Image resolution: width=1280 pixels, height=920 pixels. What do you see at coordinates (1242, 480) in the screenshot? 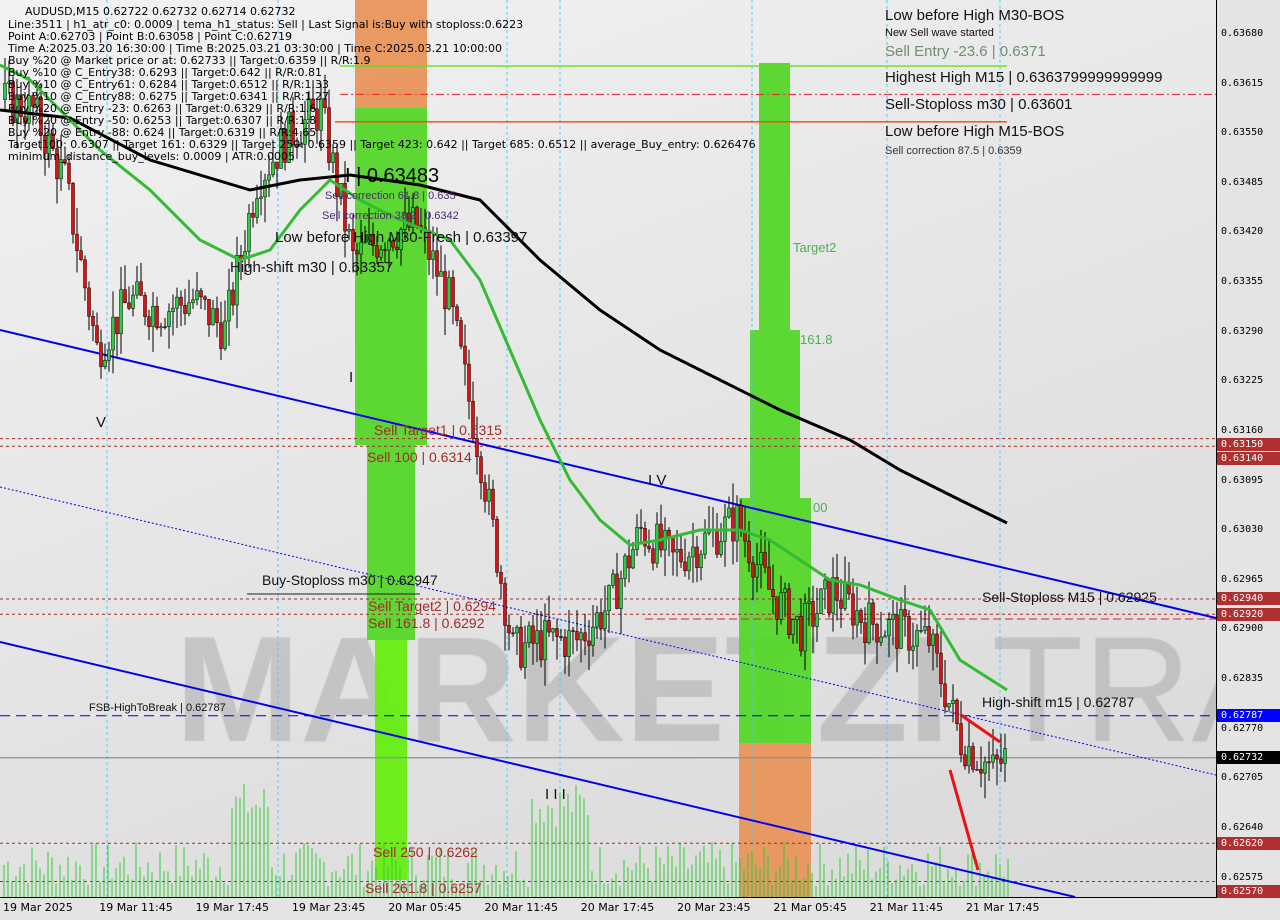
I see `price-tick: 0.63095` at bounding box center [1242, 480].